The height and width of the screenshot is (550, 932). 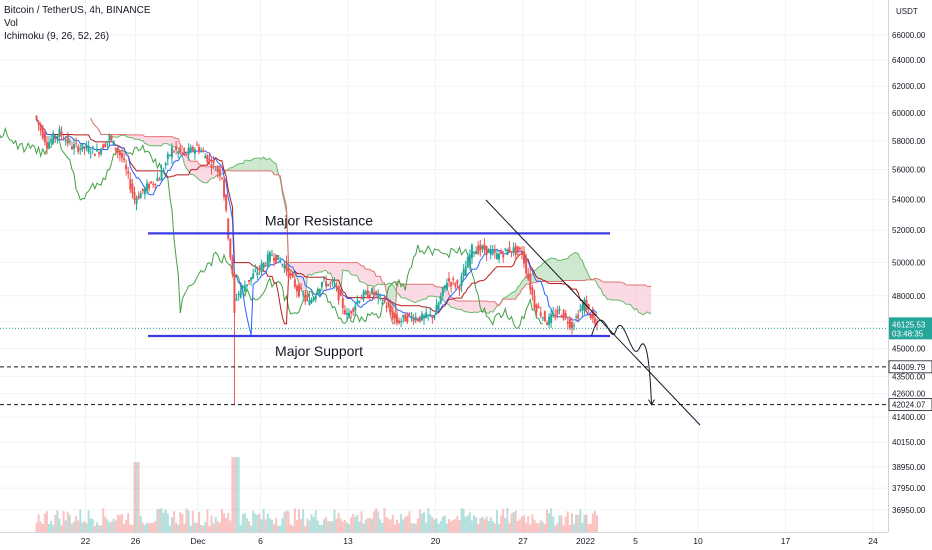 I want to click on time-tick-label: 20, so click(x=436, y=541).